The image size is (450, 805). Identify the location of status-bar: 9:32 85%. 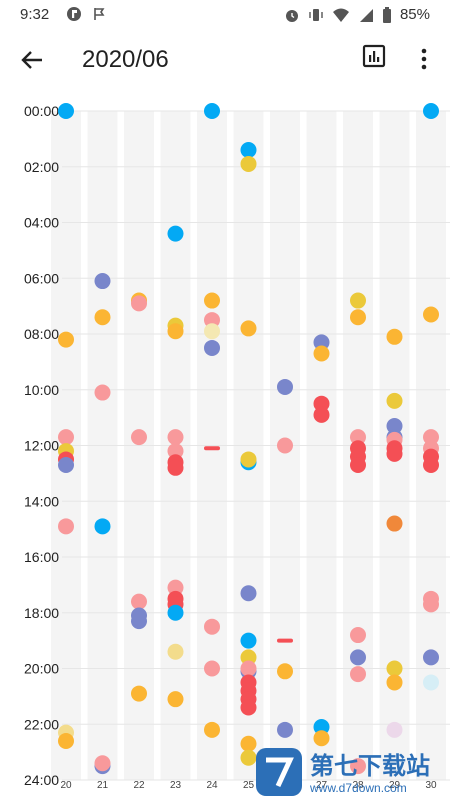
(225, 15).